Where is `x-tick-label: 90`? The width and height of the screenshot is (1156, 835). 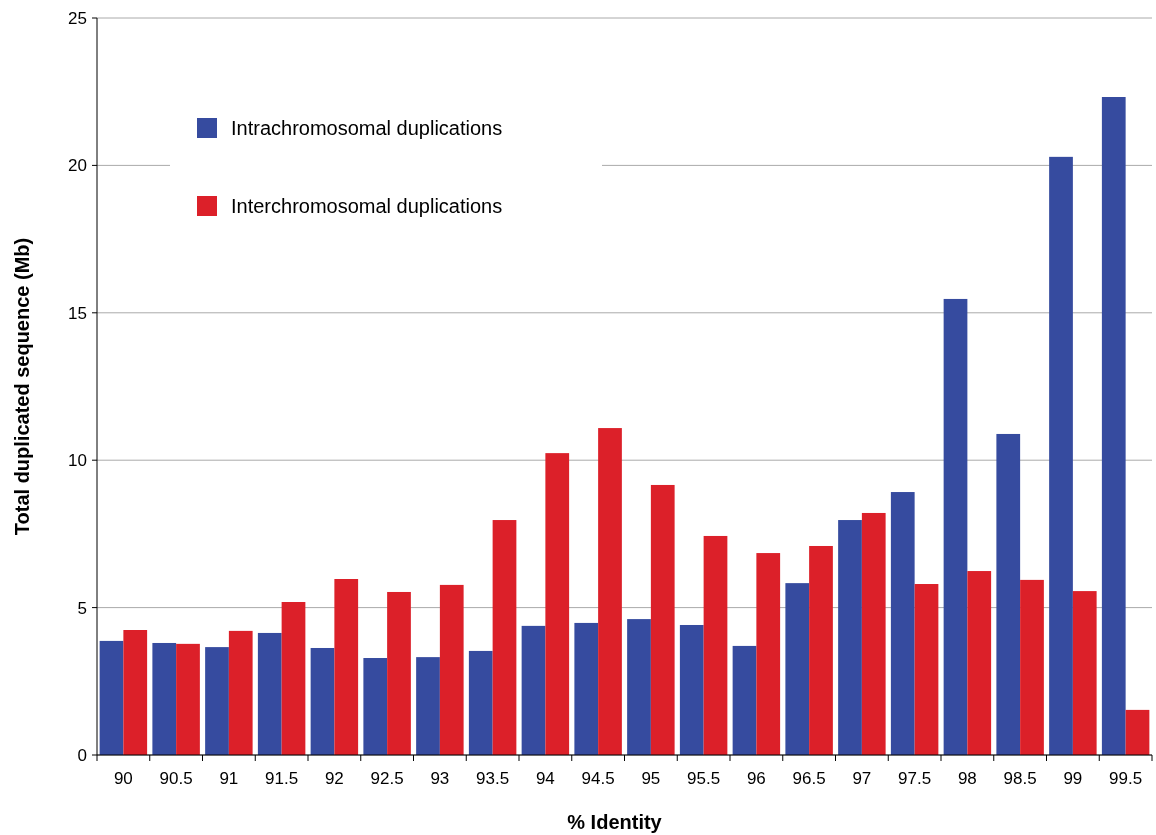 x-tick-label: 90 is located at coordinates (123, 778).